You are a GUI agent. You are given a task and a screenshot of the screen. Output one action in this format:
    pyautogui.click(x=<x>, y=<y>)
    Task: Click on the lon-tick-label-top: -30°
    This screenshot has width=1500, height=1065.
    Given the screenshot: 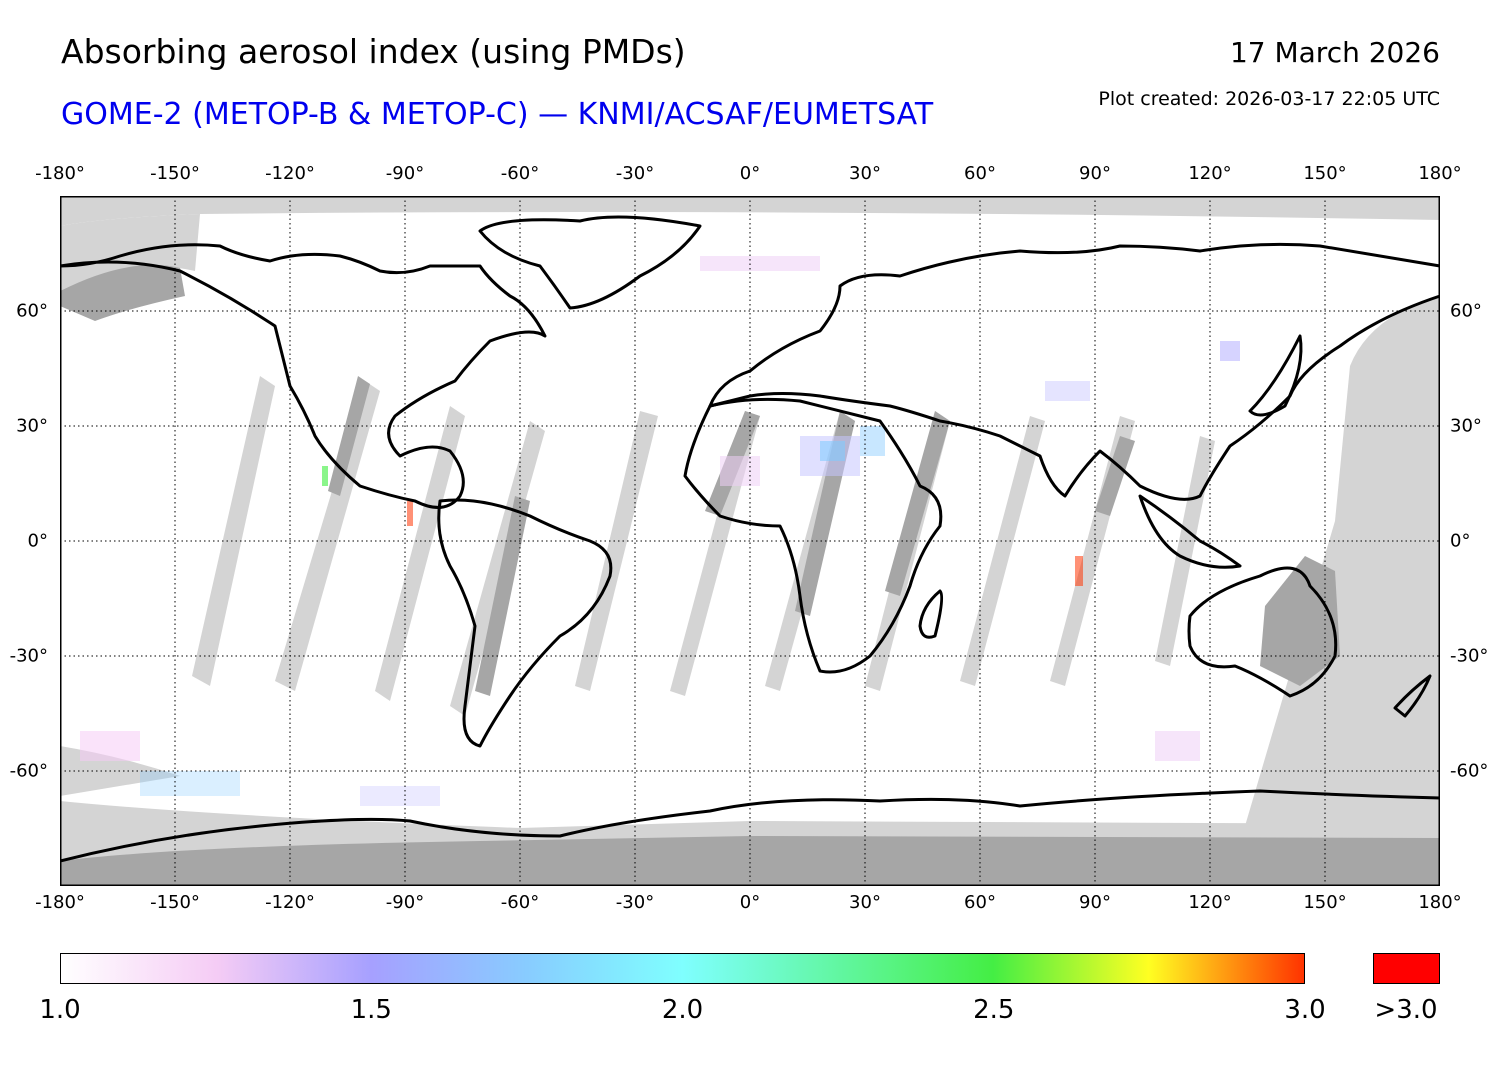 What is the action you would take?
    pyautogui.click(x=635, y=173)
    